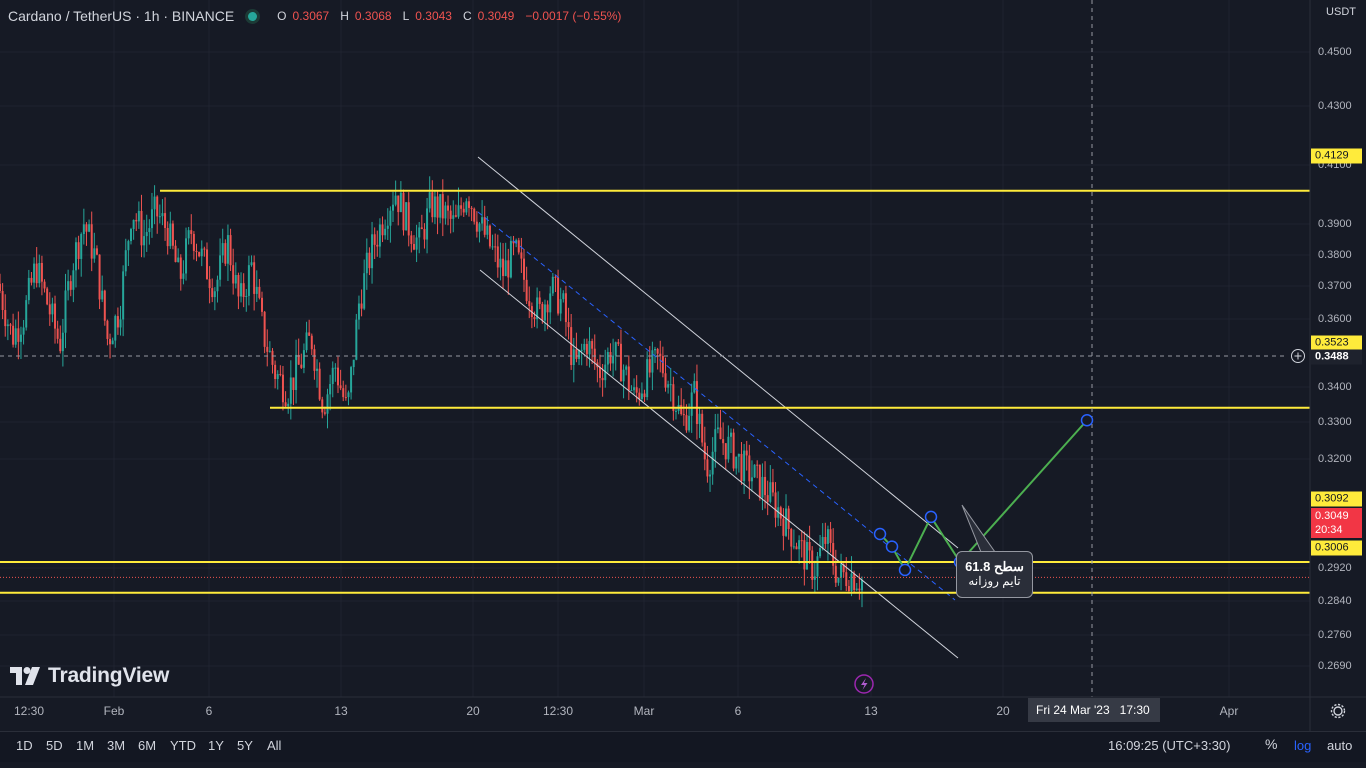 The height and width of the screenshot is (768, 1366). What do you see at coordinates (1335, 224) in the screenshot?
I see `price-tick: 0.3900` at bounding box center [1335, 224].